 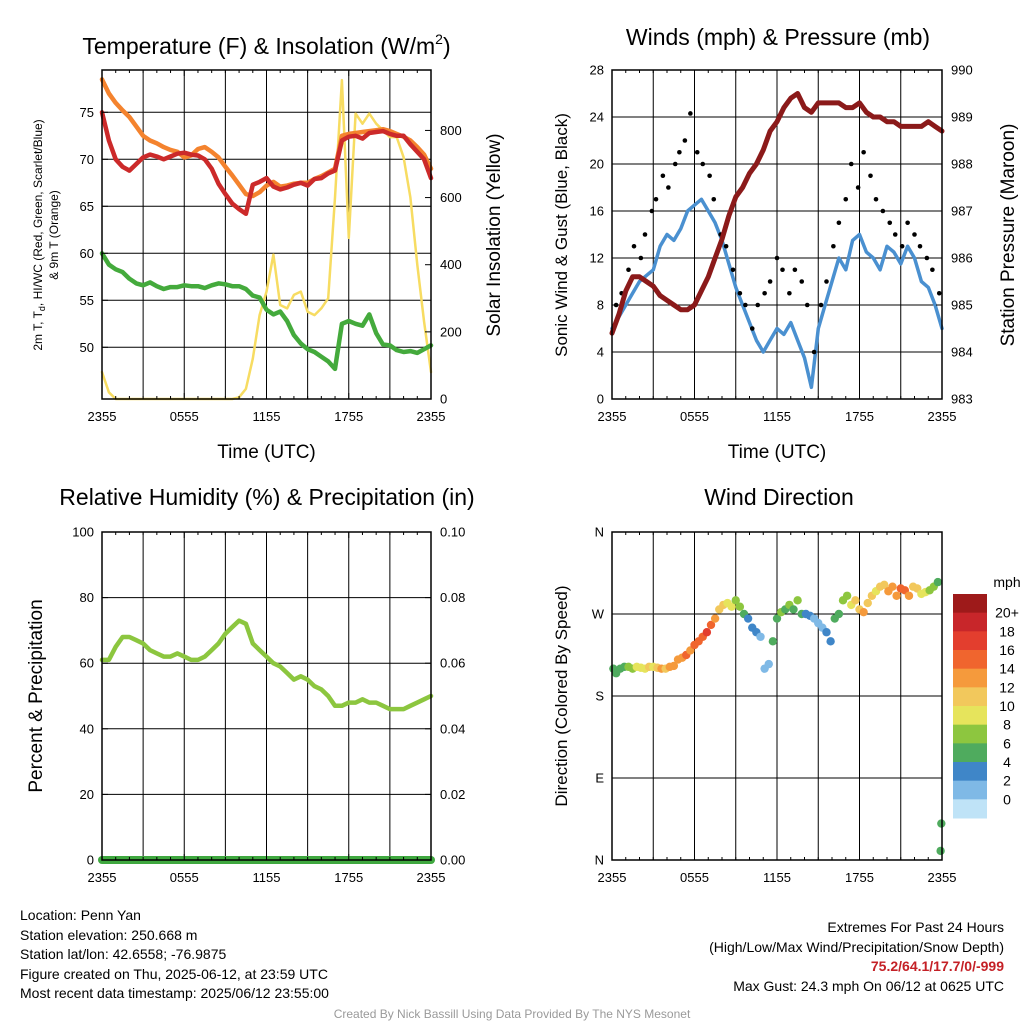 I want to click on colorbar-title: mph, so click(x=1006, y=582).